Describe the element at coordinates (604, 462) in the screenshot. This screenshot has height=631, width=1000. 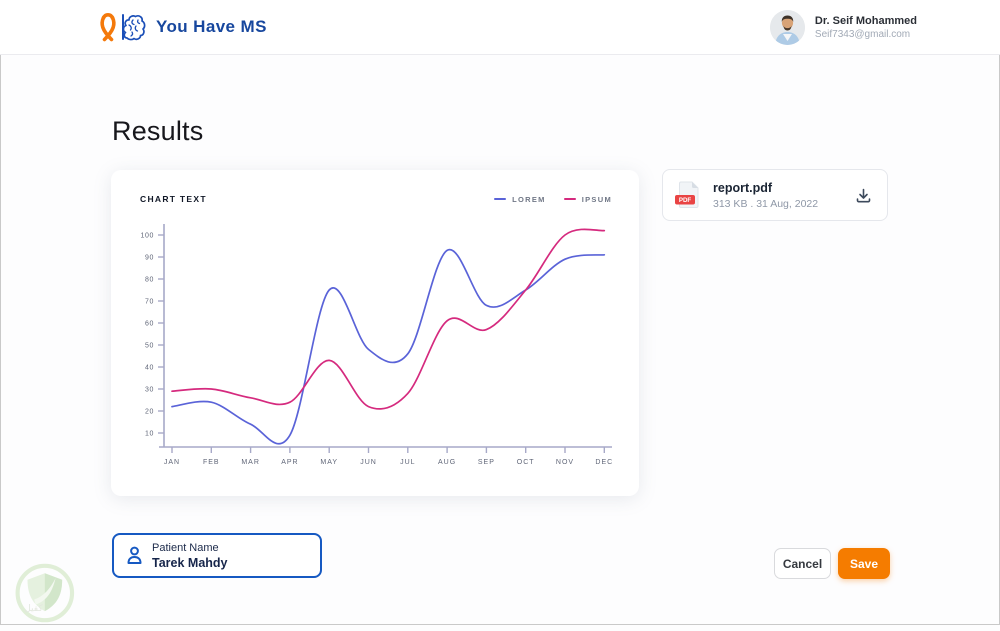
I see `x-tick-label: DEC` at that location.